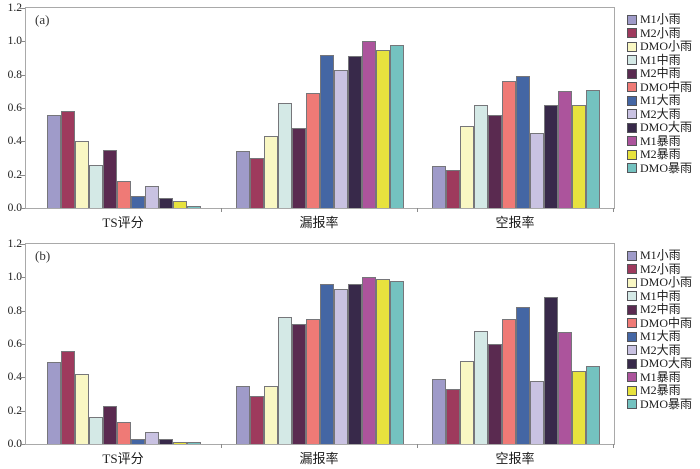 This screenshot has width=700, height=469. Describe the element at coordinates (319, 221) in the screenshot. I see `x-axis-labels-a: TS评分 漏报率 空报率` at that location.